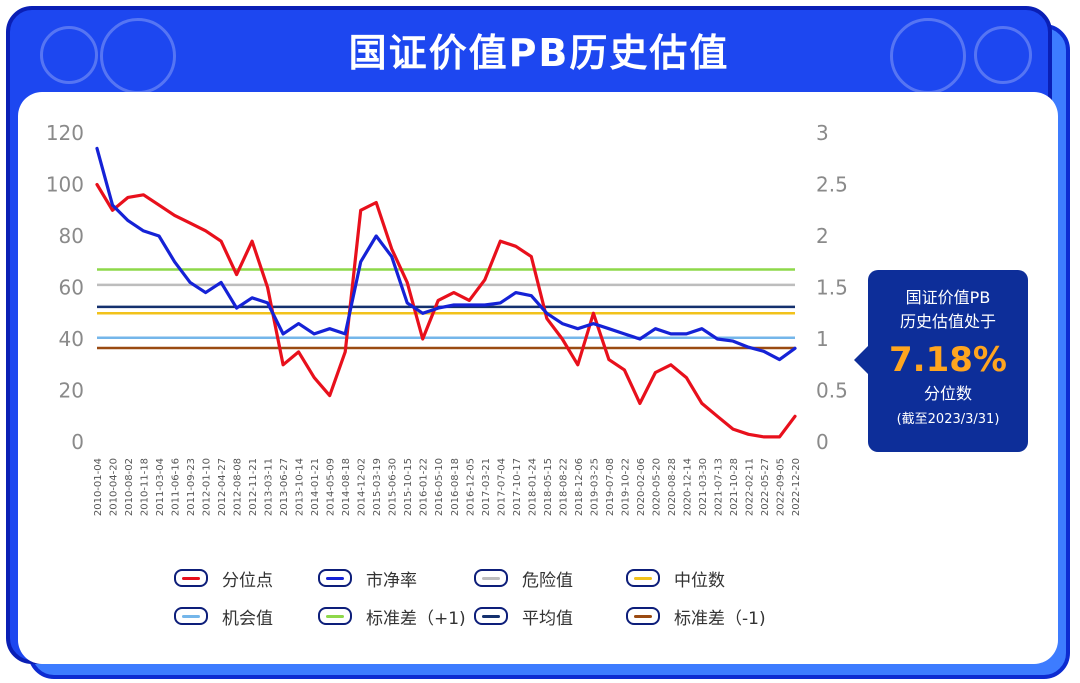 Image resolution: width=1080 pixels, height=683 pixels. I want to click on y-left-tick-label: 20, so click(71, 391).